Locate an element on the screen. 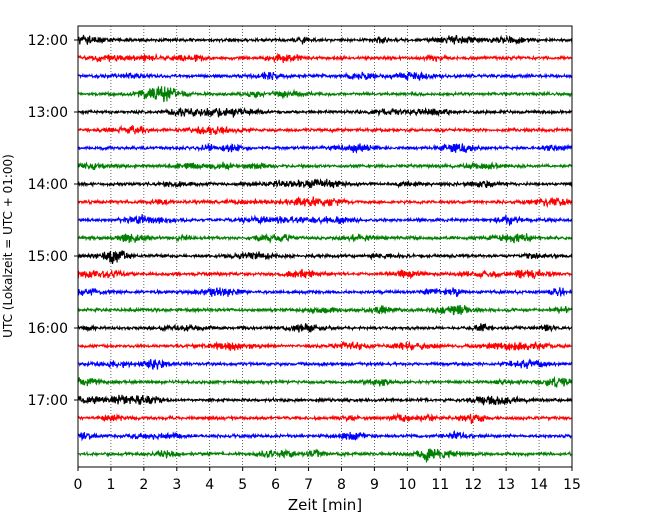  x-tick-label: 15 is located at coordinates (572, 485).